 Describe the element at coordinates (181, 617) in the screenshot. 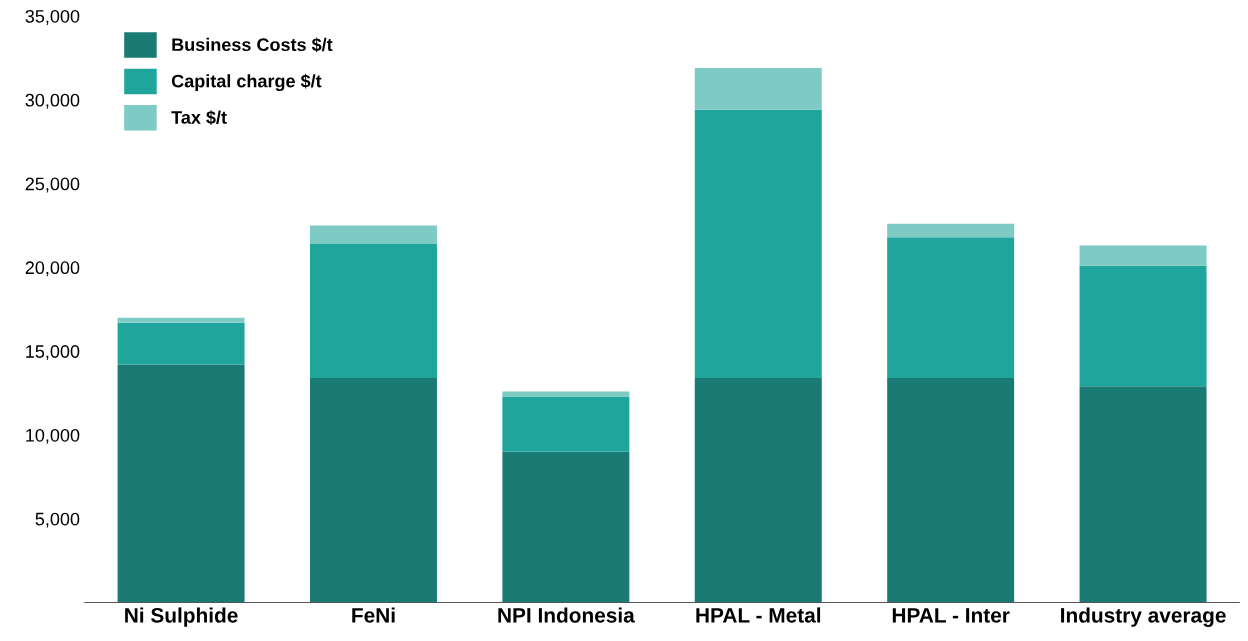

I see `x-tick-label: Ni Sulphide` at that location.